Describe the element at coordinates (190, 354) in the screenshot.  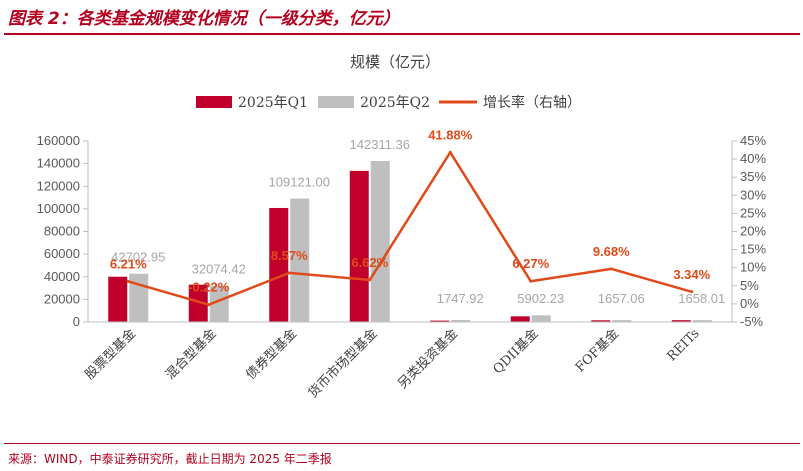
I see `x-axis-category-label: 混合型基金` at that location.